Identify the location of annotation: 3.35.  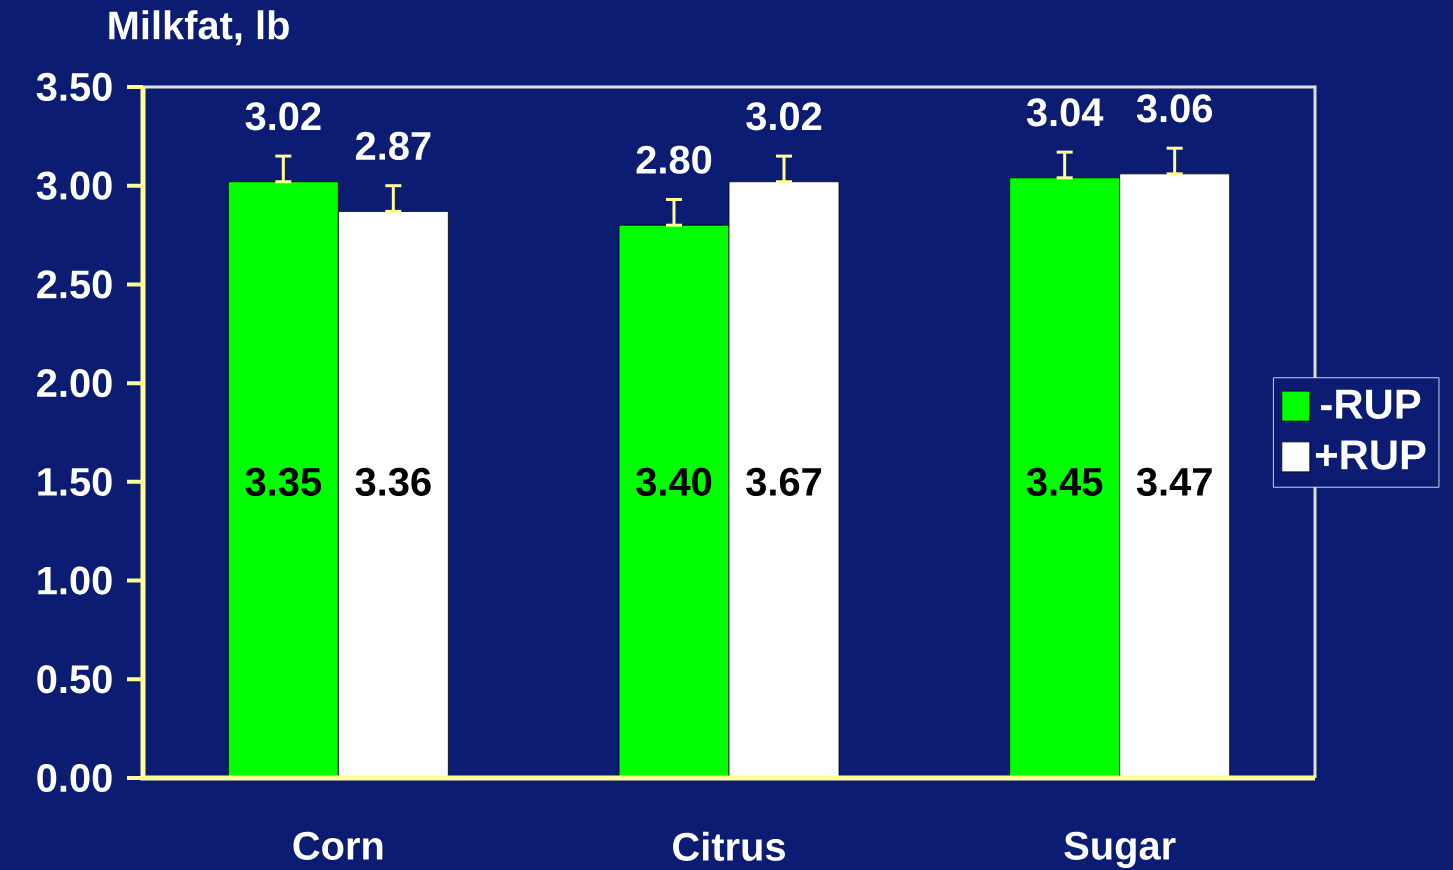
(283, 481).